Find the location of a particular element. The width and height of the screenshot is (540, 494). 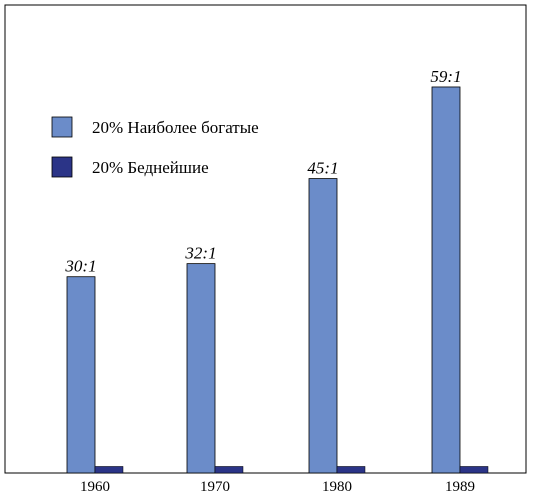

data-label-1970: 32:1 is located at coordinates (200, 253).